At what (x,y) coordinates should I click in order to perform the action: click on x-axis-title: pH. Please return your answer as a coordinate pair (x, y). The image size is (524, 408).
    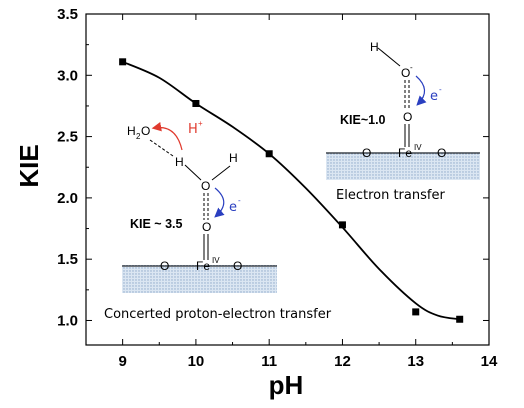
    Looking at the image, I should click on (286, 385).